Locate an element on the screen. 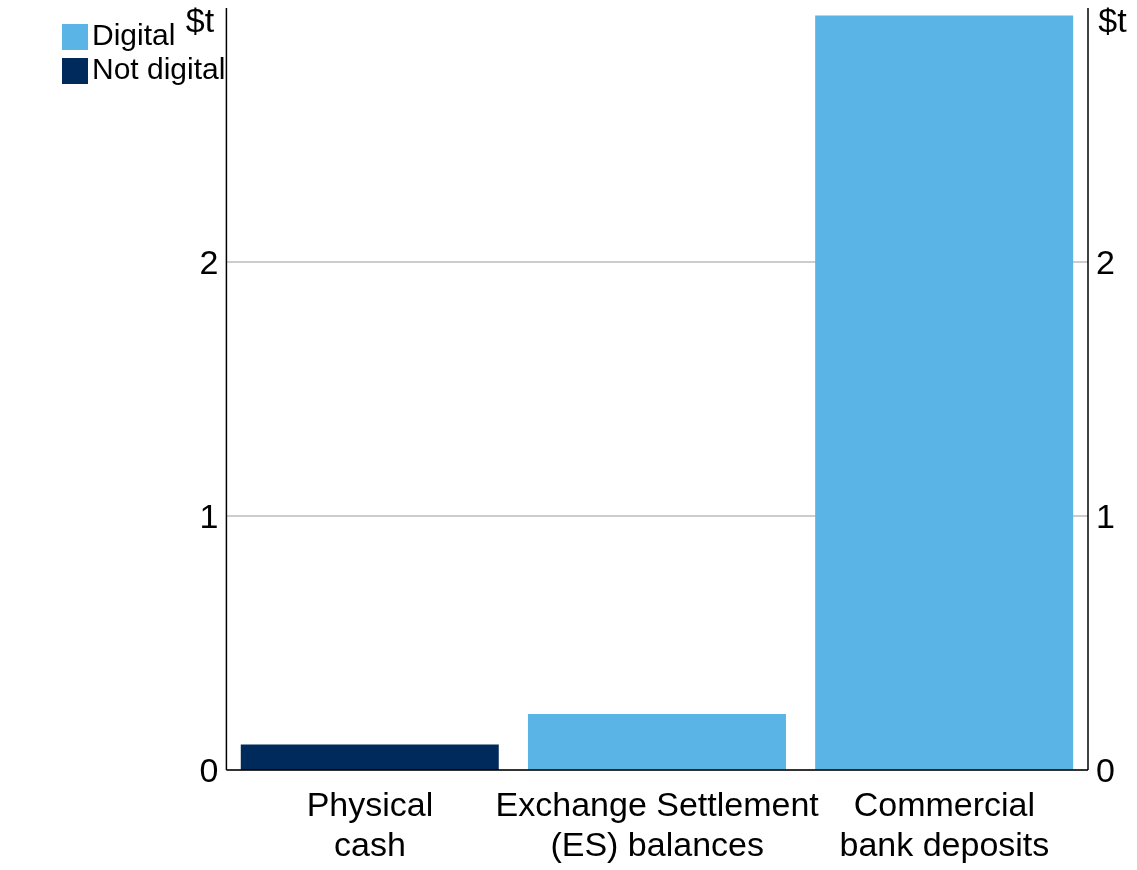 This screenshot has width=1137, height=870. legend-label: Not digital is located at coordinates (159, 68).